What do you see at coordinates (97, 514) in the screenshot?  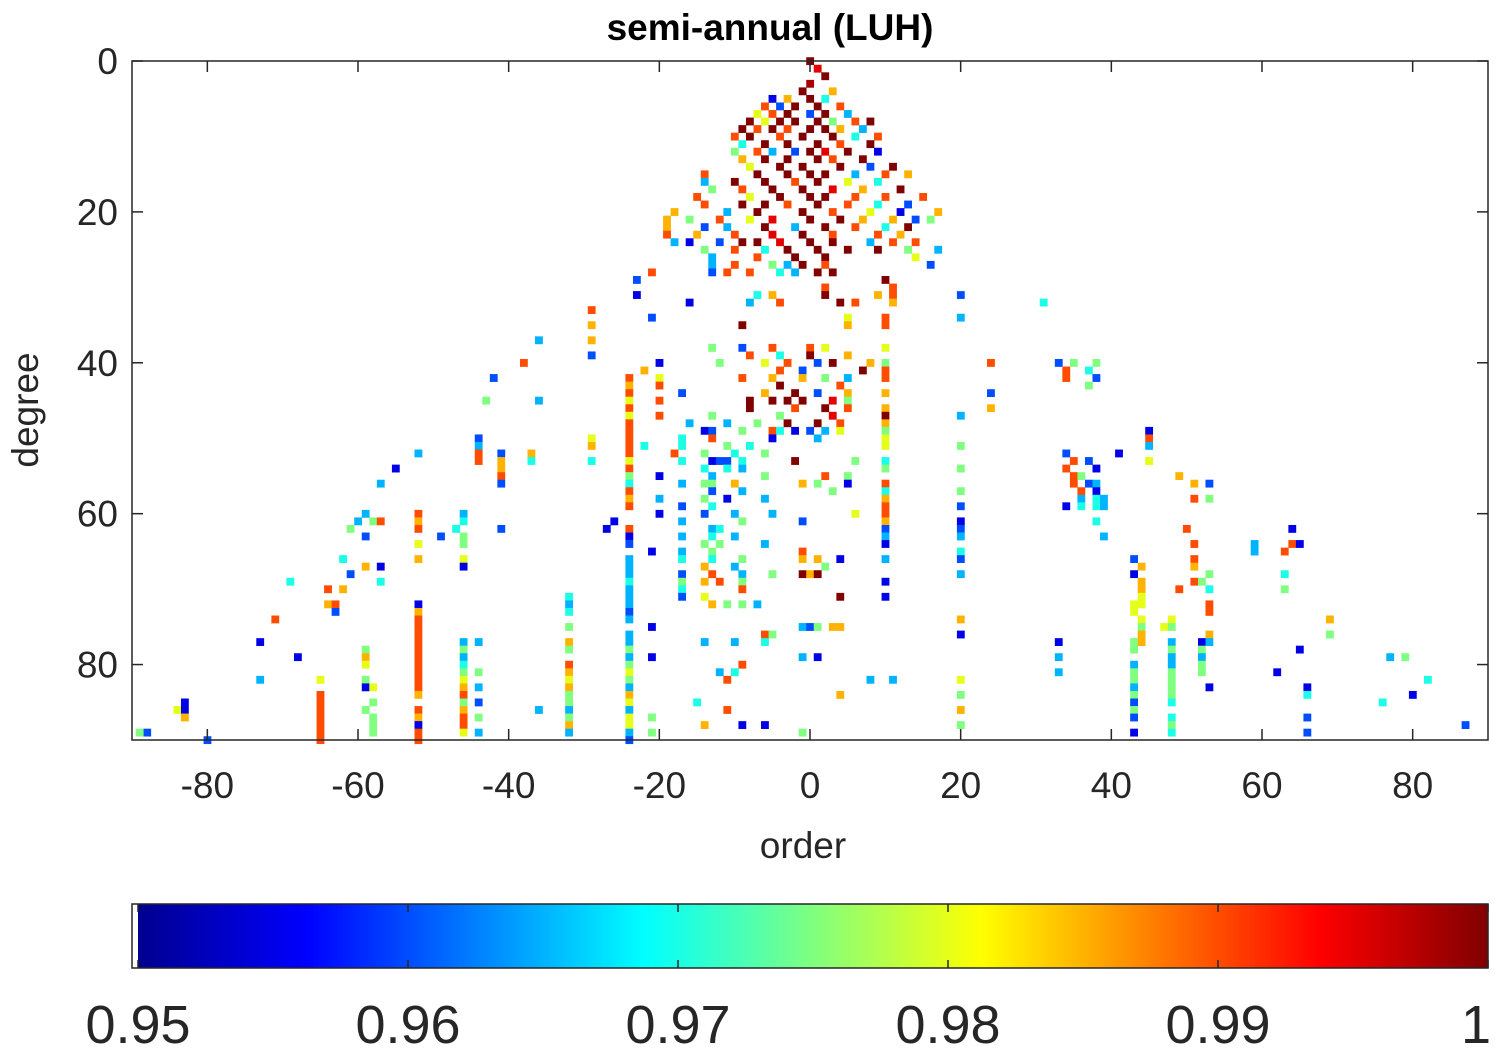 I see `y-tick-label: 60` at bounding box center [97, 514].